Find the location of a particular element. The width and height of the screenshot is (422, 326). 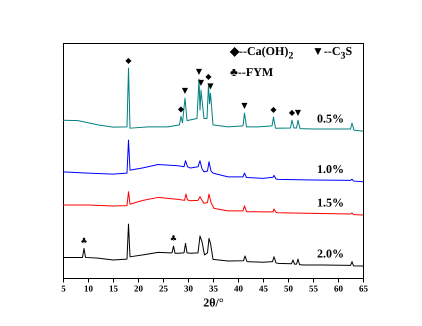

annotation: ♣--FYM is located at coordinates (252, 72).